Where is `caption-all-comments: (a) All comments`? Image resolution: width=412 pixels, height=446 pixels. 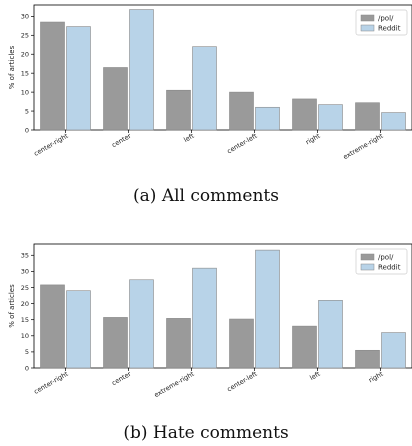
caption-all-comments: (a) All comments is located at coordinates (206, 196).